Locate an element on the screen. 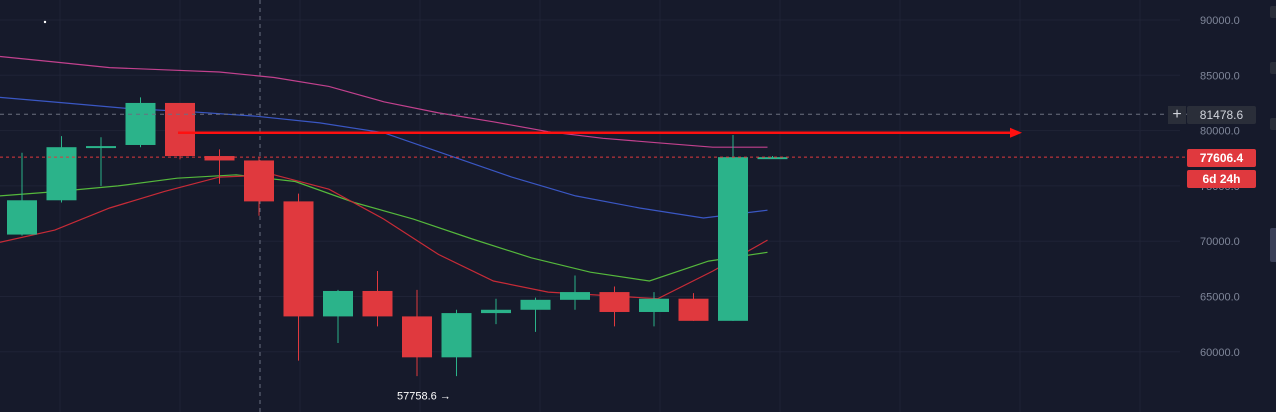 This screenshot has height=412, width=1276. last-price-label: 77606.4 is located at coordinates (1221, 158).